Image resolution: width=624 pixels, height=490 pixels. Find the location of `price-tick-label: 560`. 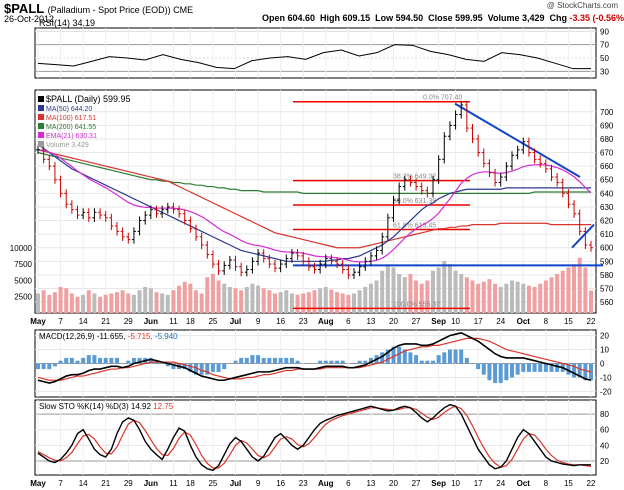

price-tick-label: 560 is located at coordinates (607, 302).